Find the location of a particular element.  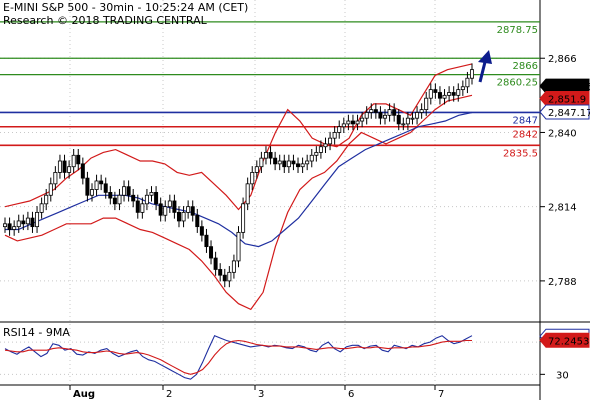

level-label: 2842 is located at coordinates (525, 135).